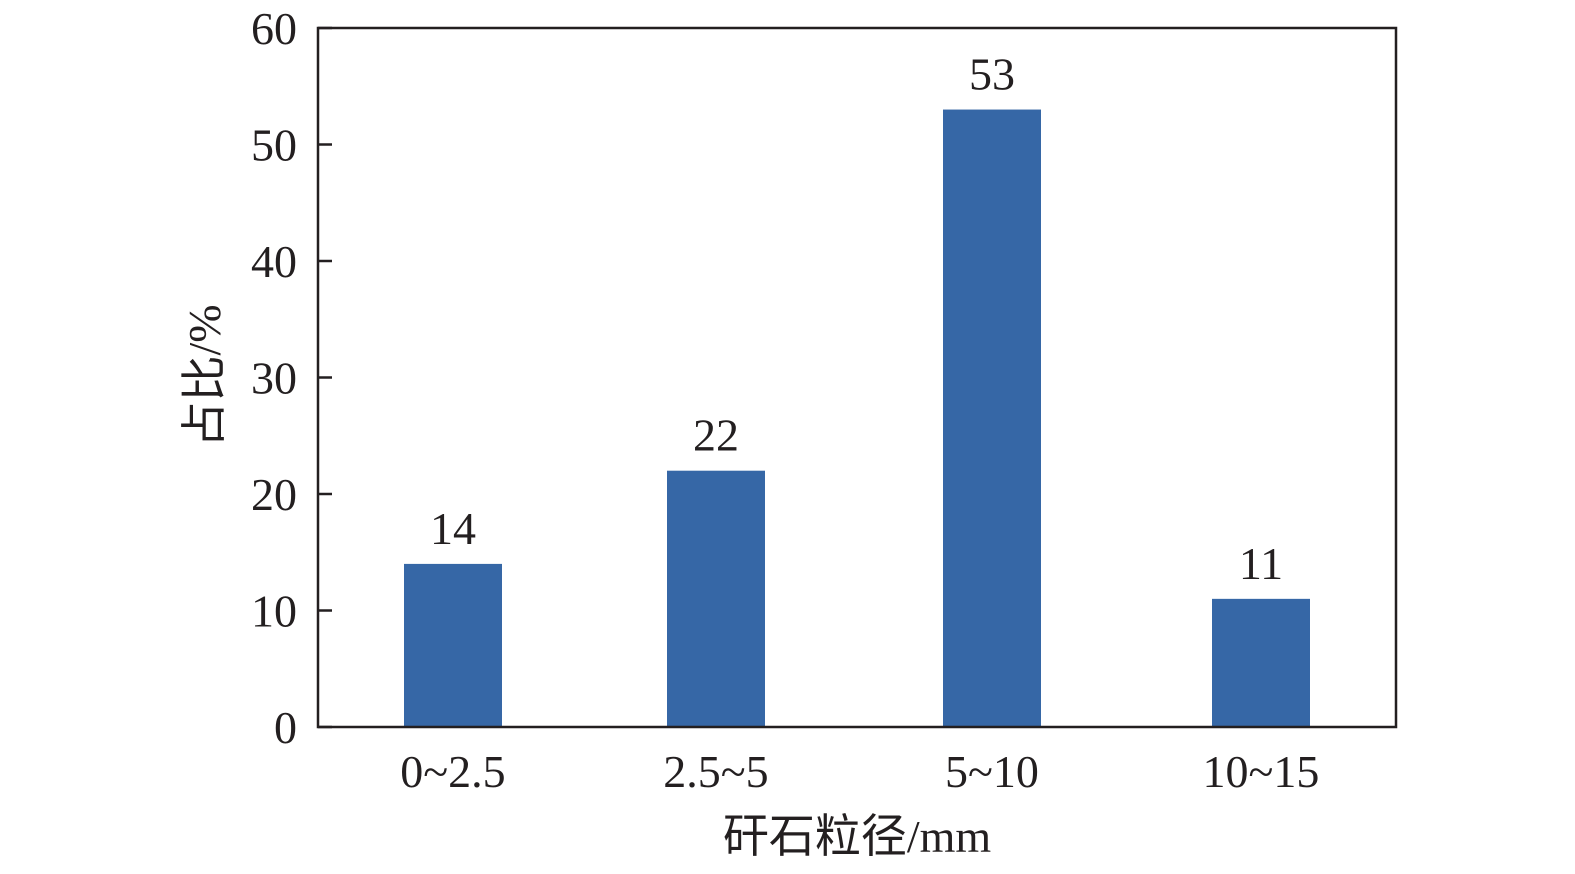  I want to click on bar-10~15, so click(1261, 662).